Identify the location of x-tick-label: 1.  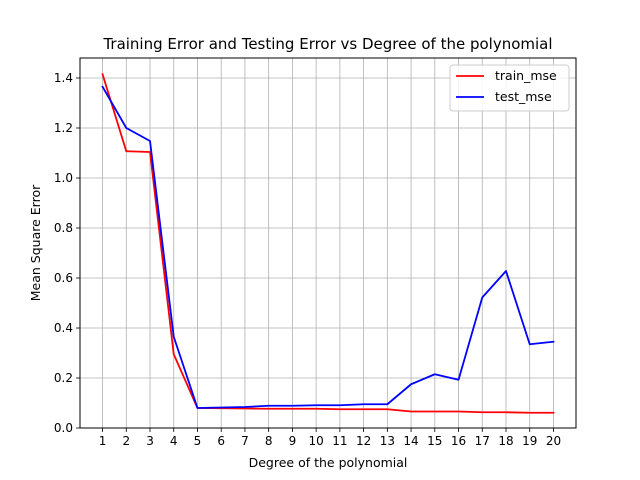
(103, 441).